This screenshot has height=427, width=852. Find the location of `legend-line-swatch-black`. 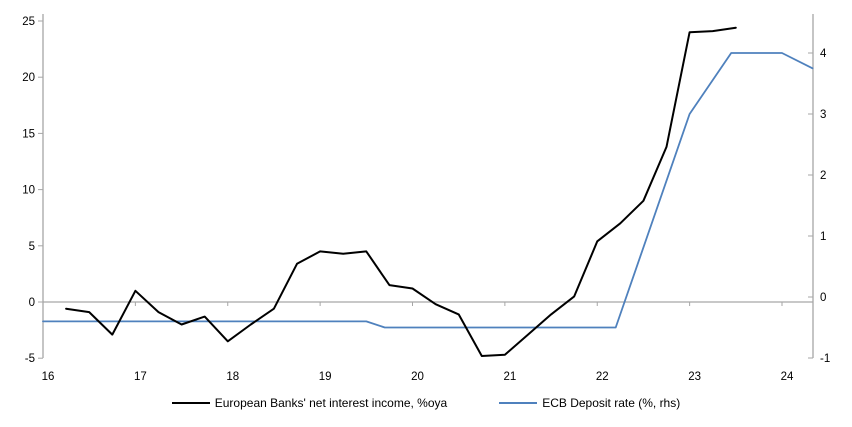

legend-line-swatch-black is located at coordinates (190, 403).